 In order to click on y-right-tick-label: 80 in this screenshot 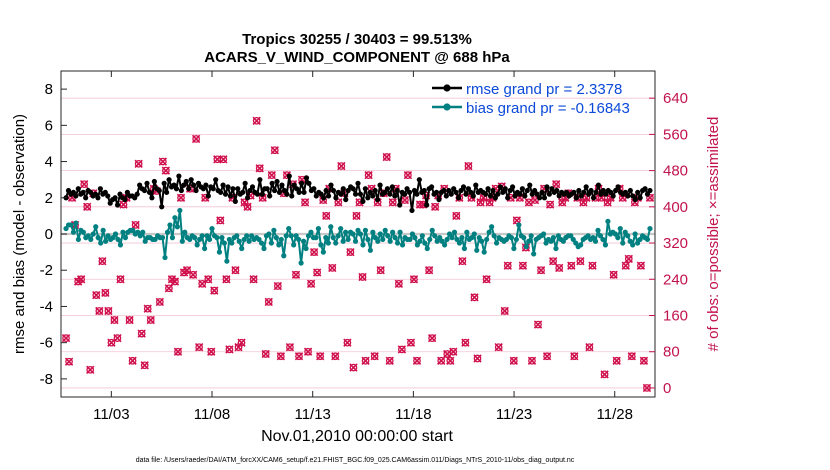, I will do `click(671, 352)`.